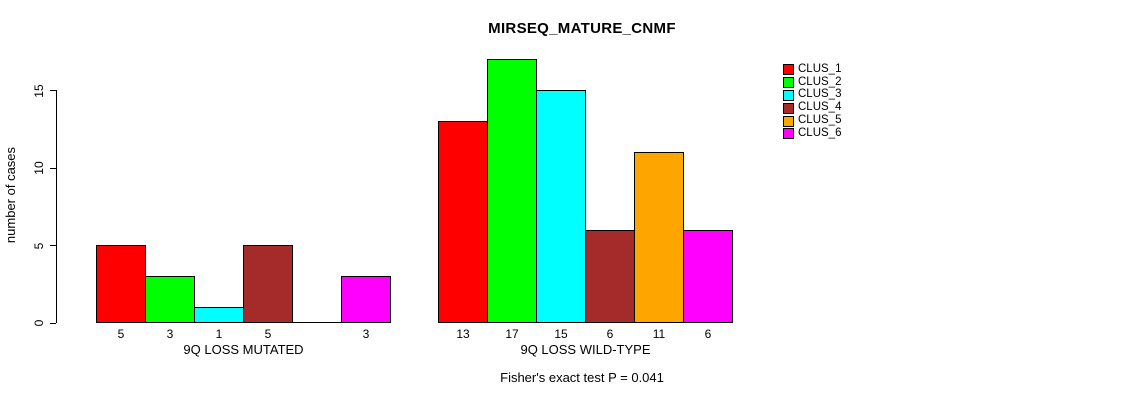 This screenshot has width=1140, height=400. I want to click on zero-height-bar-line, so click(317, 322).